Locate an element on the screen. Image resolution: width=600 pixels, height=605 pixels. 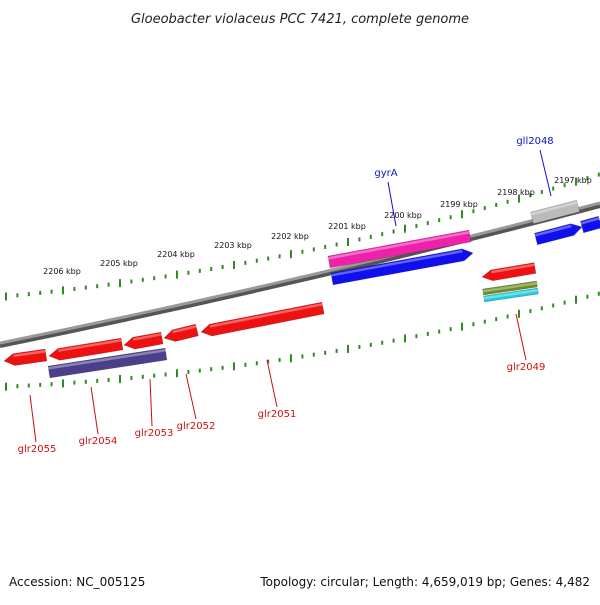
gyrA-leader-line is located at coordinates (392, 204).